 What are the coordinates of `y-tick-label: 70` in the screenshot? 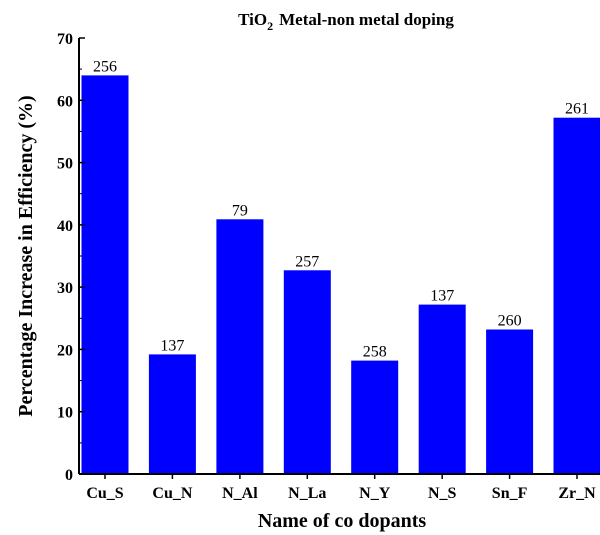 It's located at (65, 39).